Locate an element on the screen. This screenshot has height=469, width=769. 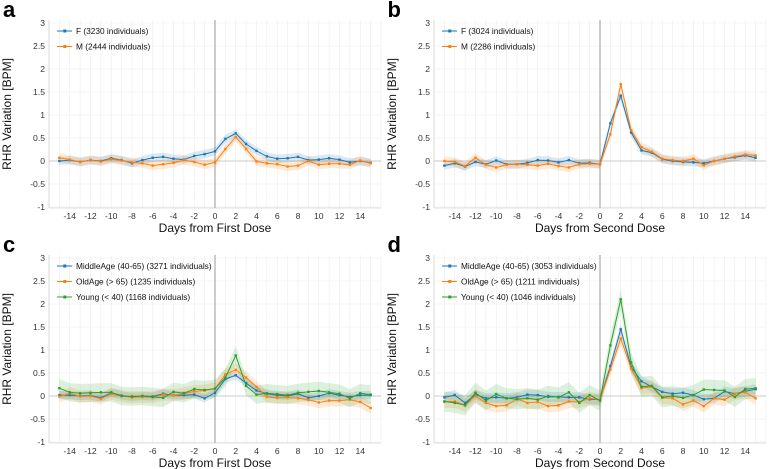
svg-text: -4 is located at coordinates (558, 216).